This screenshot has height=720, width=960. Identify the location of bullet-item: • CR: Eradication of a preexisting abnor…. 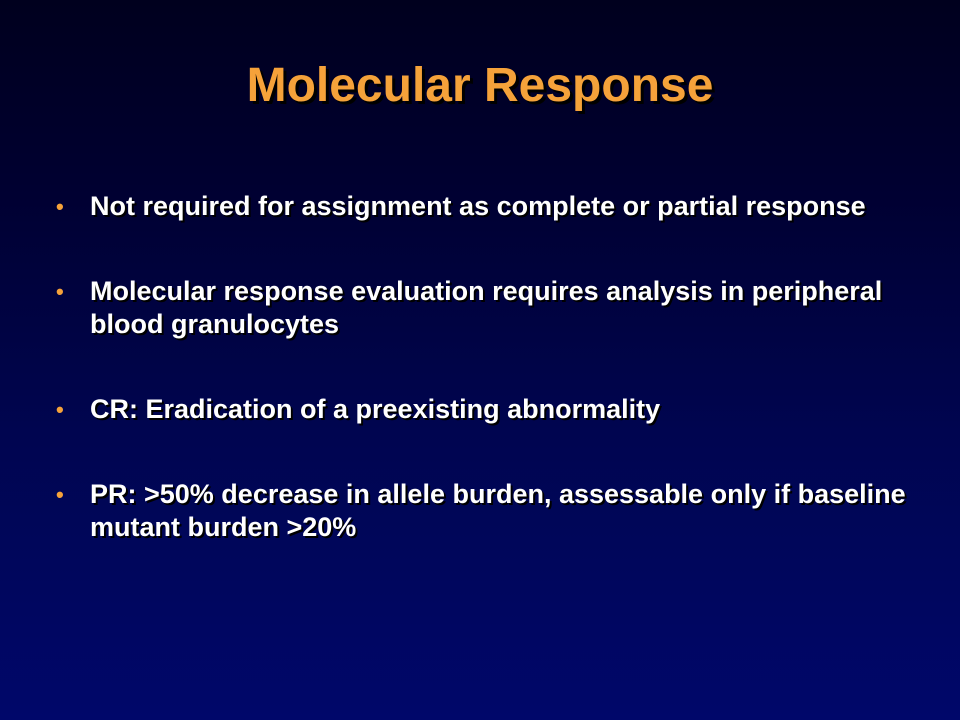
(486, 409).